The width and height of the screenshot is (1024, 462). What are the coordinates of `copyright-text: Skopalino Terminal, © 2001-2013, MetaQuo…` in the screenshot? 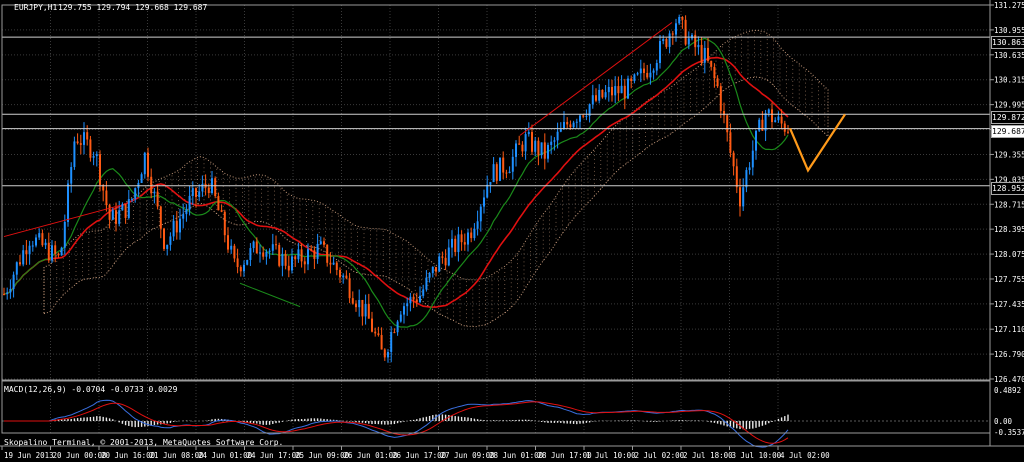 It's located at (144, 442).